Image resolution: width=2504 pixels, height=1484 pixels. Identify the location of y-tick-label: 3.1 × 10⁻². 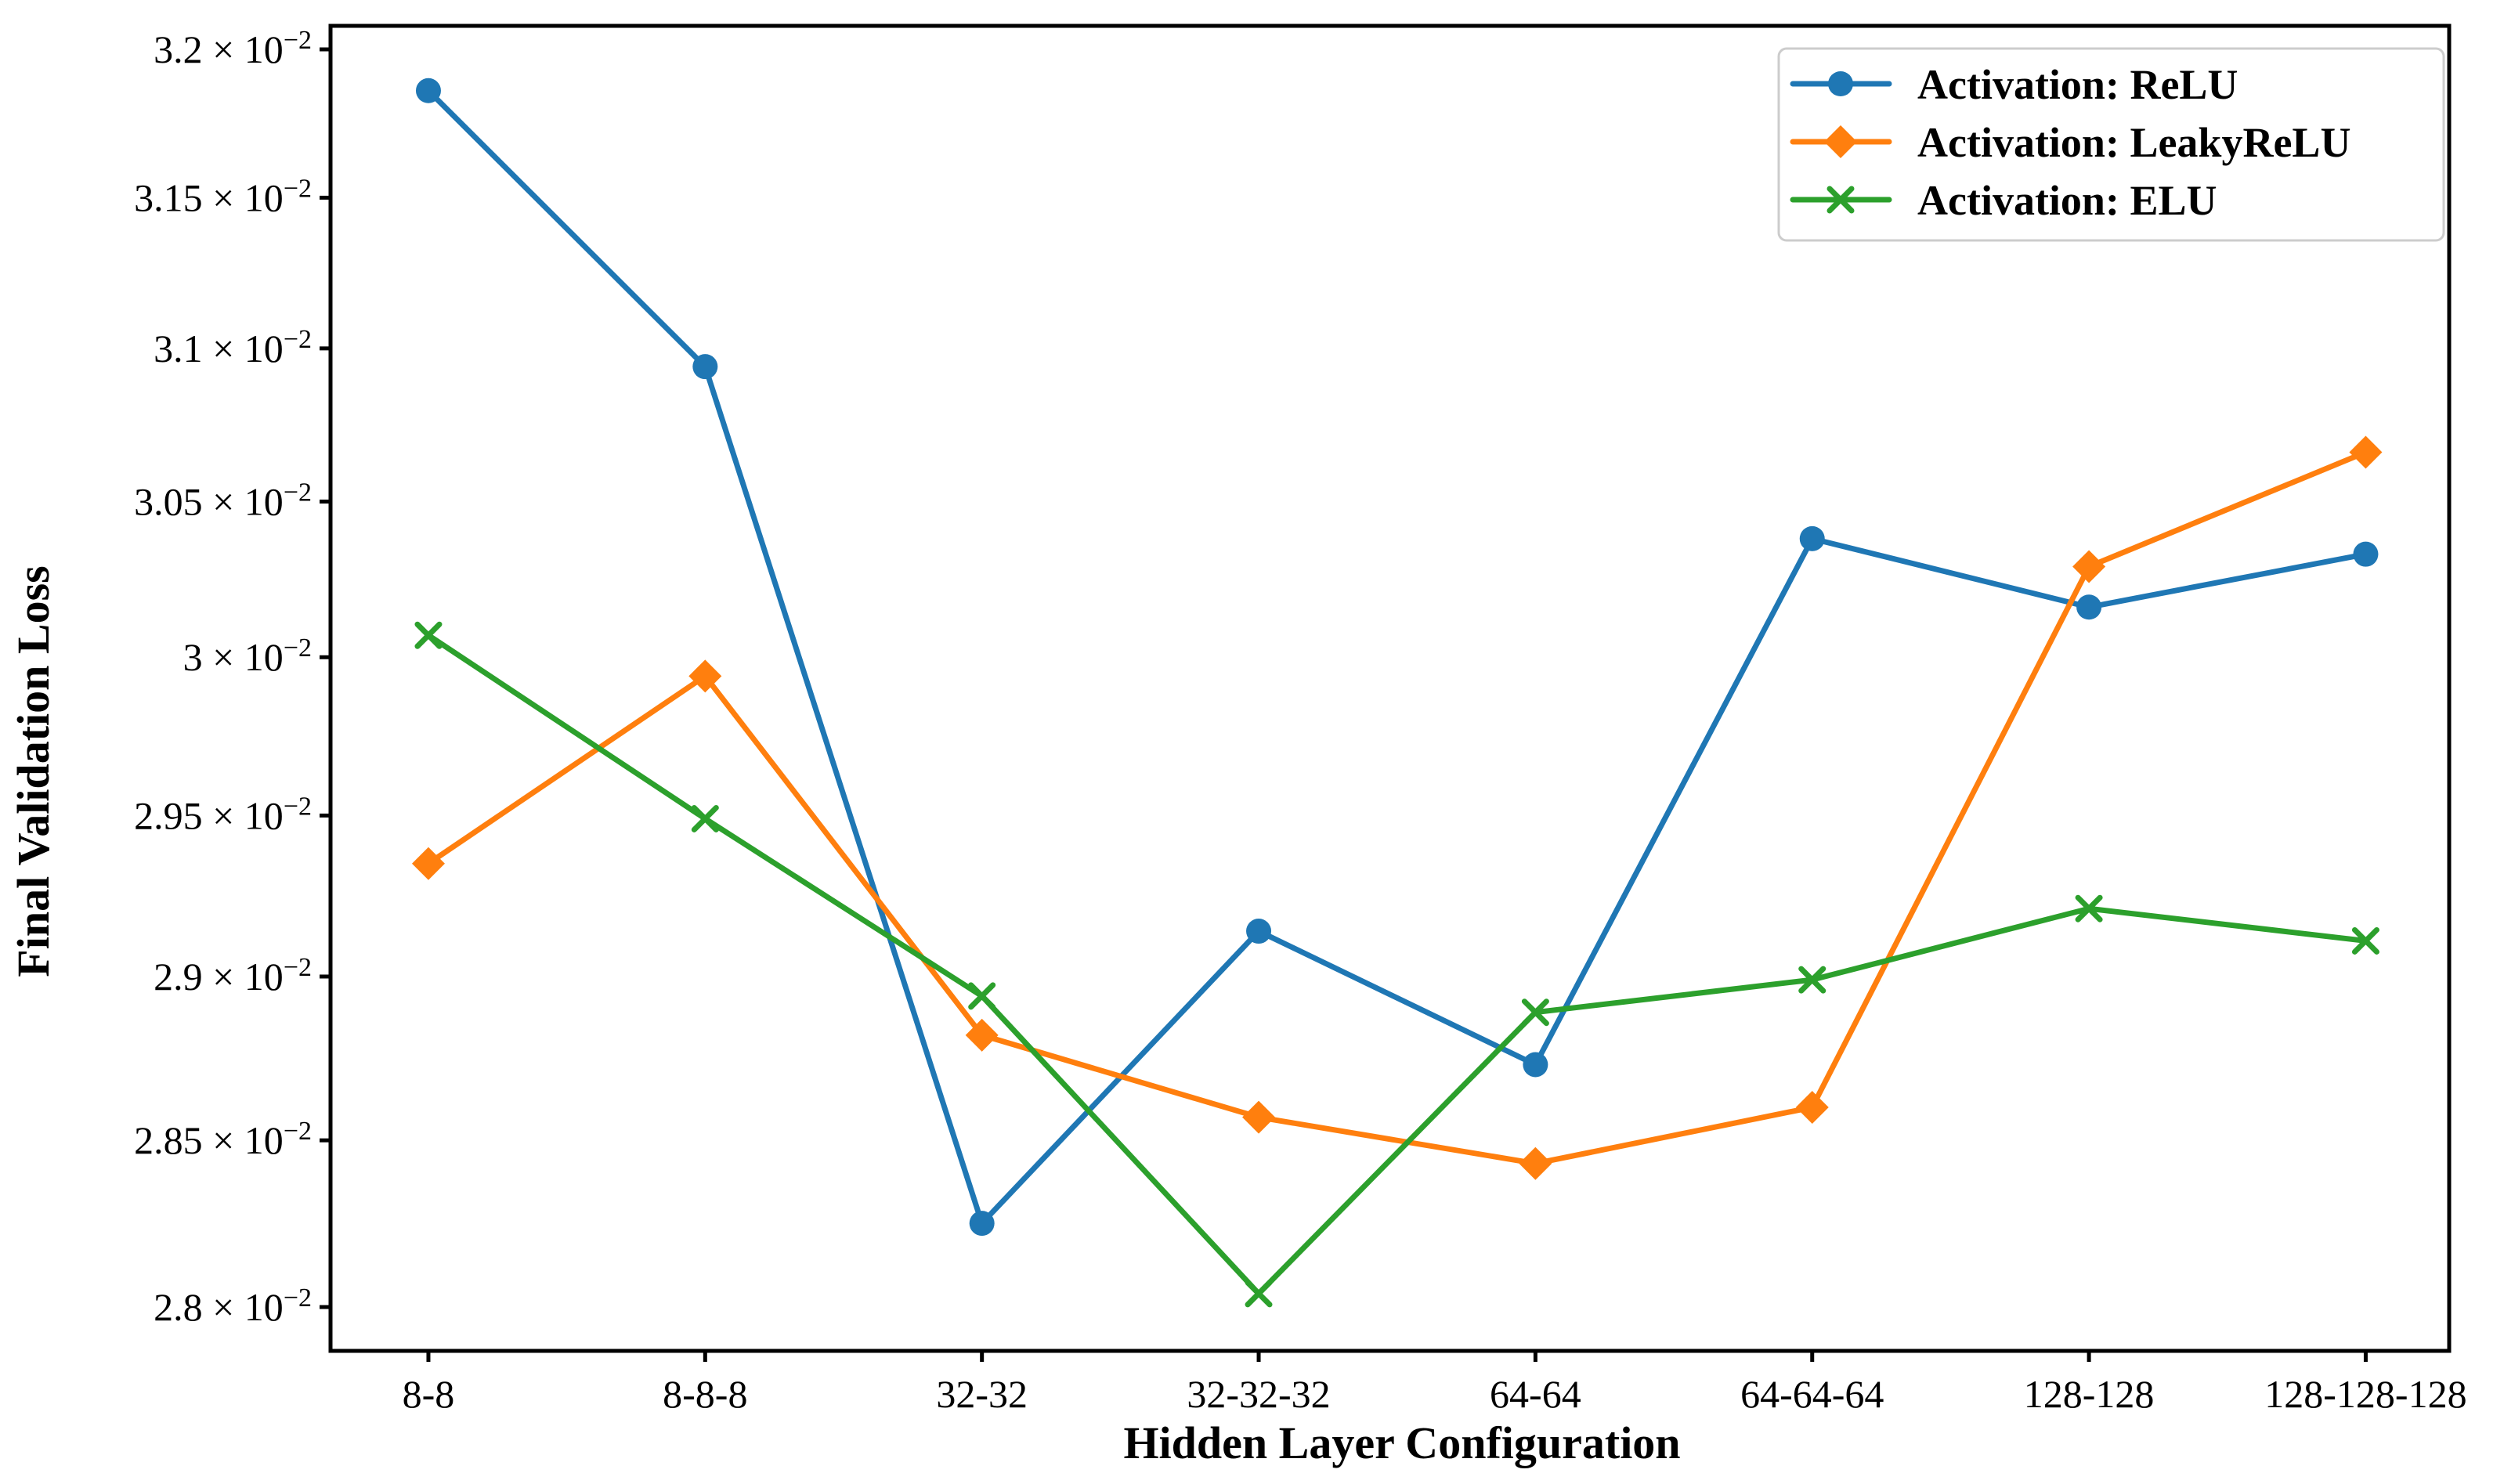
(233, 347).